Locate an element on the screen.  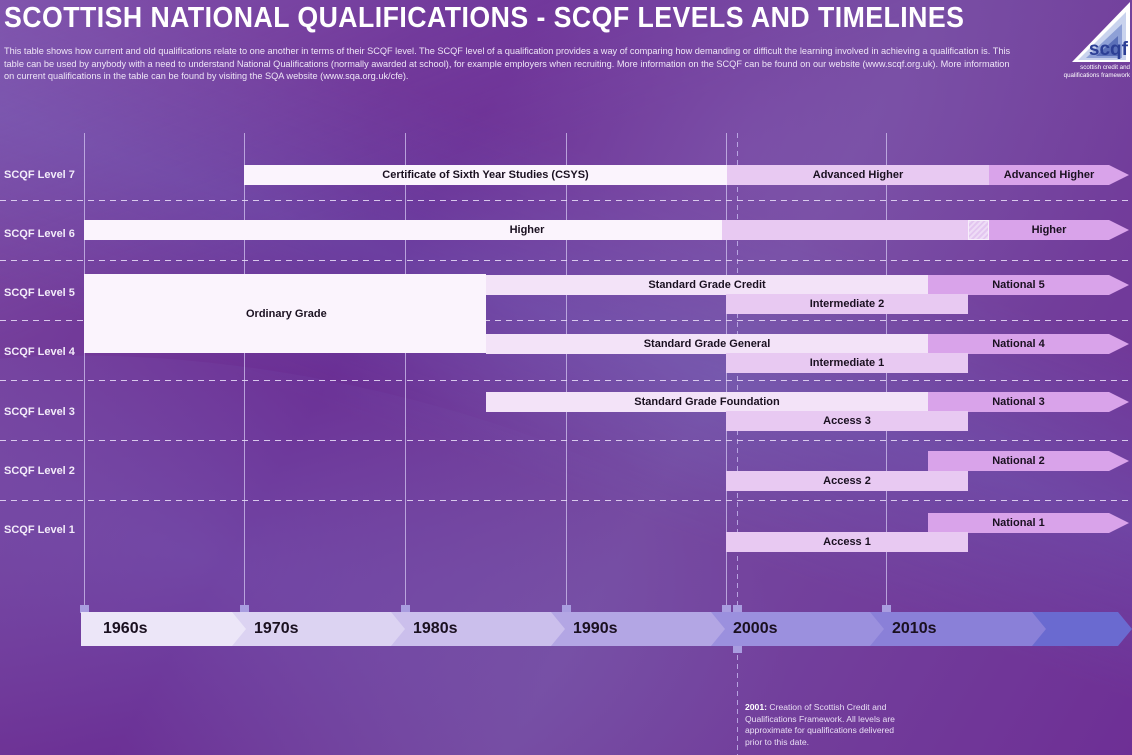
note-year: 2001: is located at coordinates (756, 707).